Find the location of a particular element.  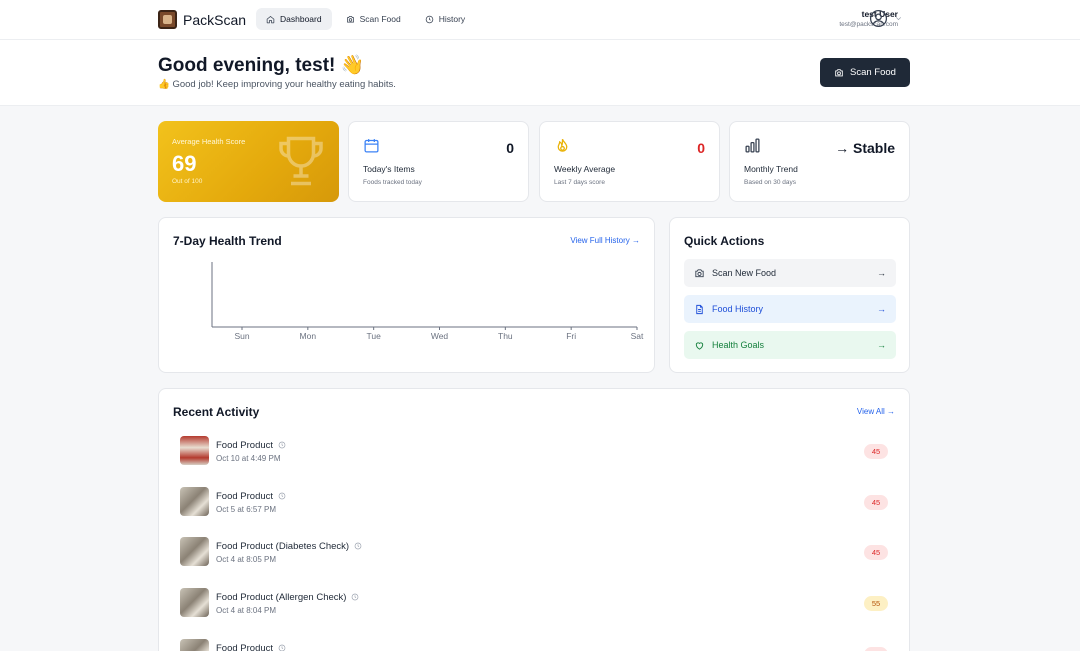

brand: PackScan is located at coordinates (202, 19).